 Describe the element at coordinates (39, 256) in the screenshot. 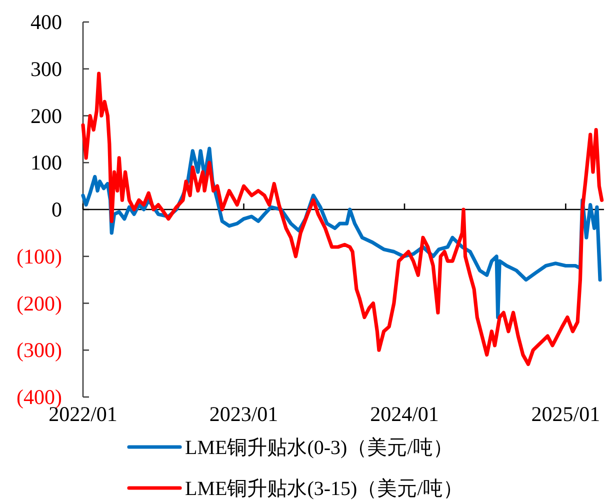

I see `y-tick-label: (100)` at that location.